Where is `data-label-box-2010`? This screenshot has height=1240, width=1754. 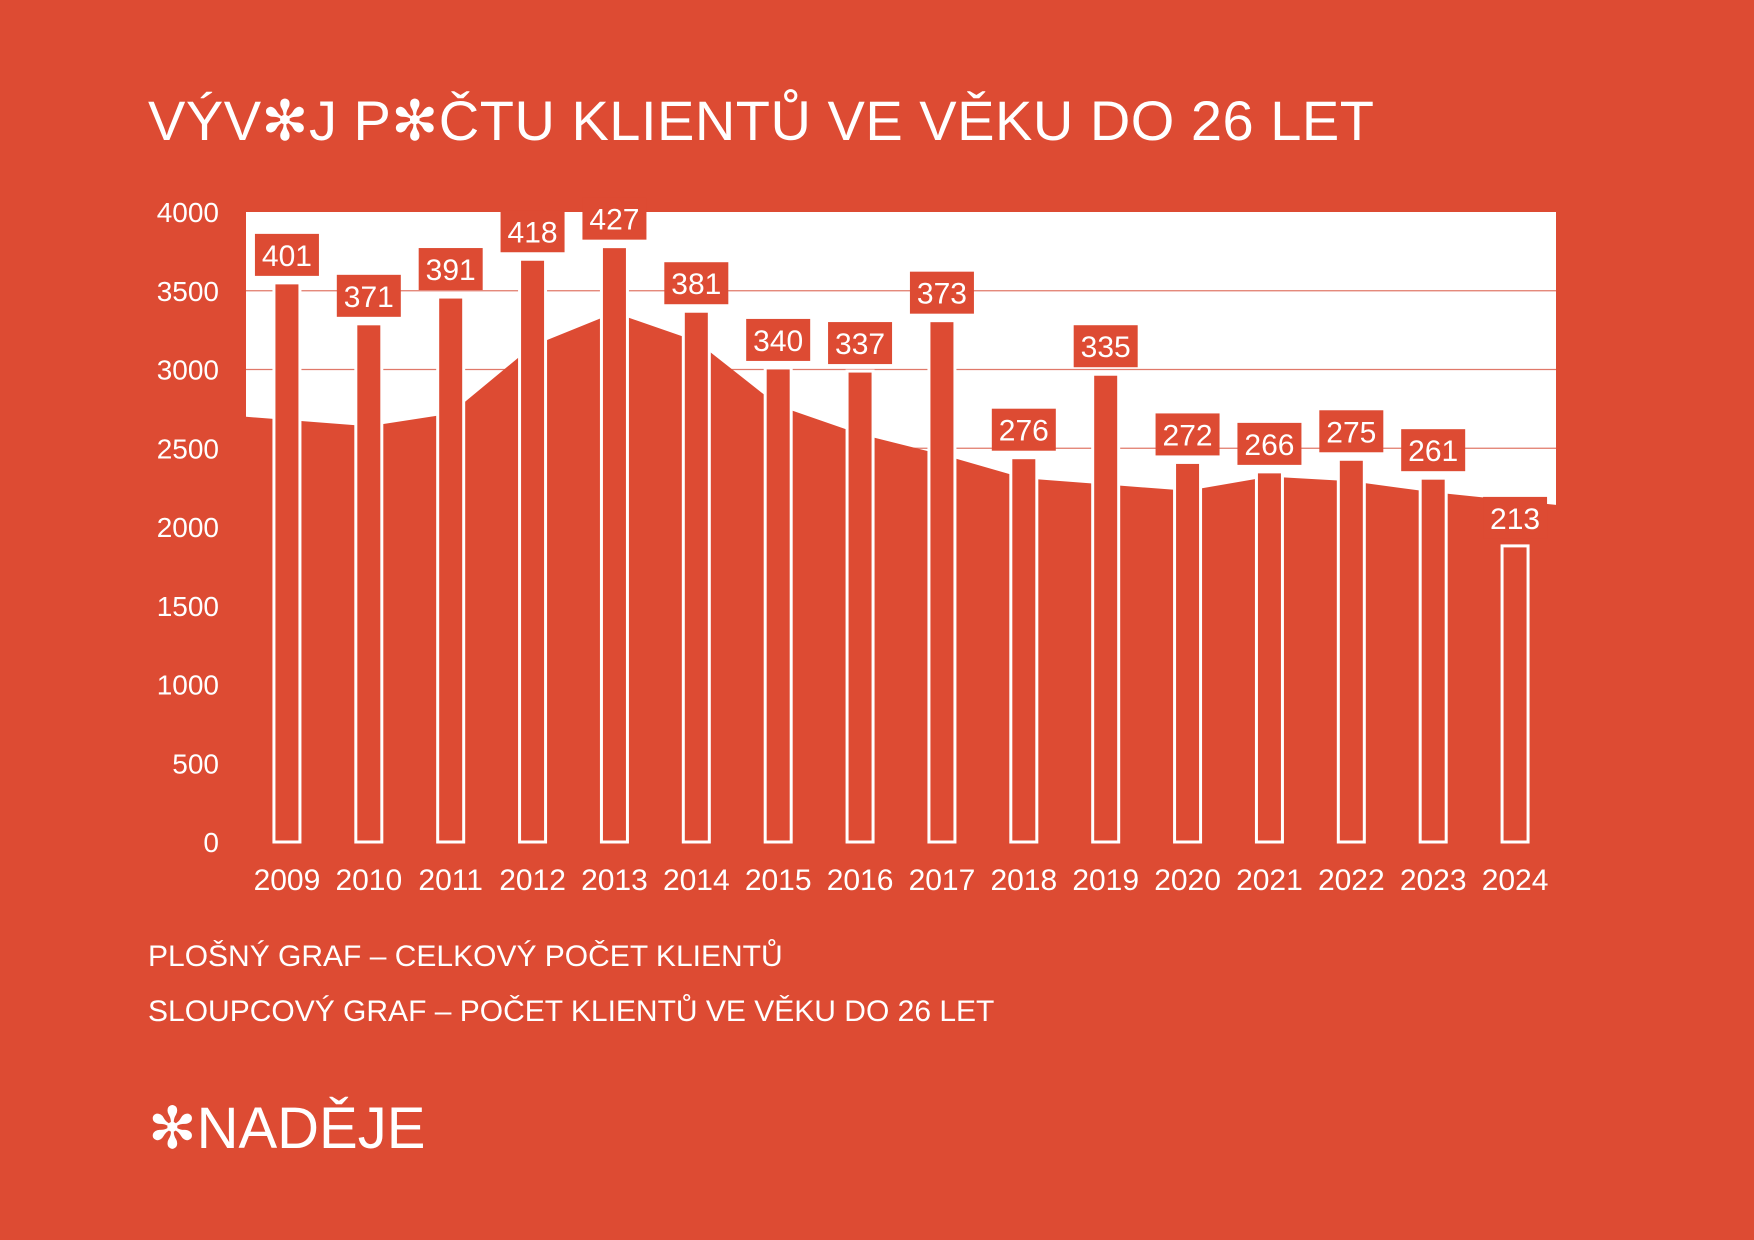
data-label-box-2010 is located at coordinates (368, 295).